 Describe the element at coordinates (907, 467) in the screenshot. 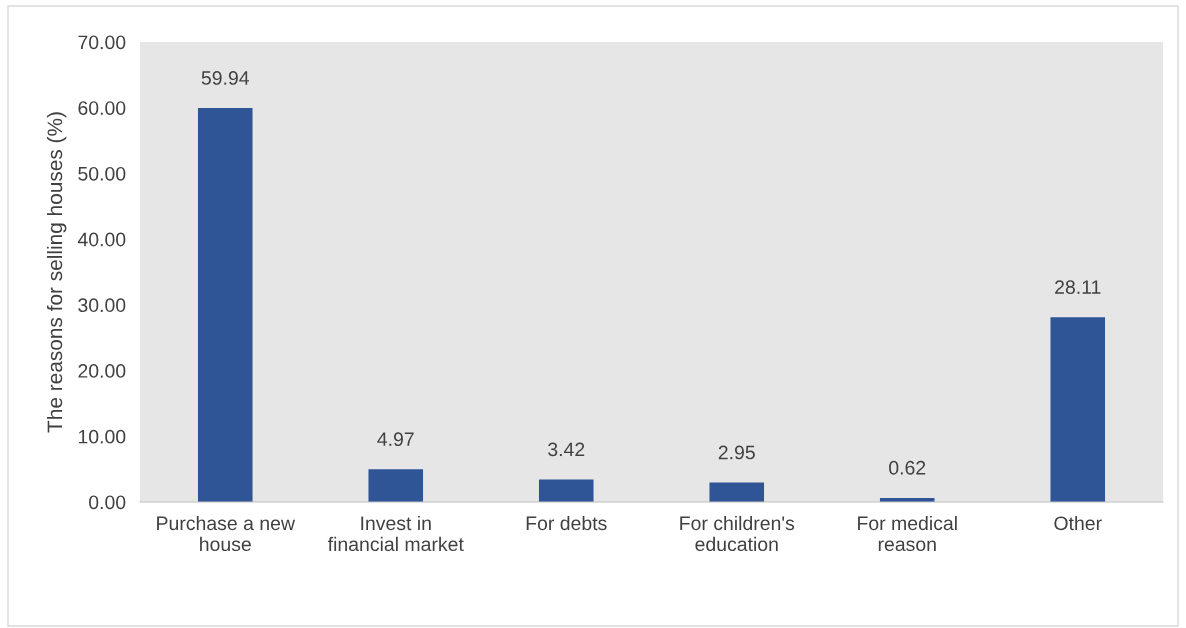

I see `data-label: 0.62` at that location.